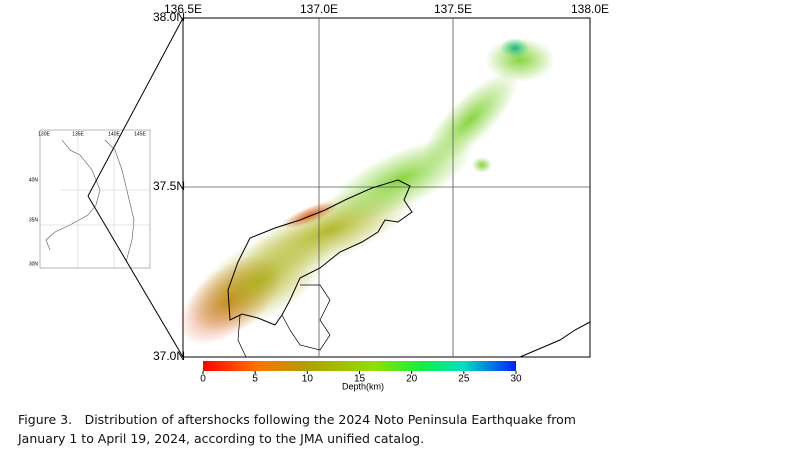 Image resolution: width=800 pixels, height=449 pixels. What do you see at coordinates (319, 9) in the screenshot?
I see `lon-label: 137.0E` at bounding box center [319, 9].